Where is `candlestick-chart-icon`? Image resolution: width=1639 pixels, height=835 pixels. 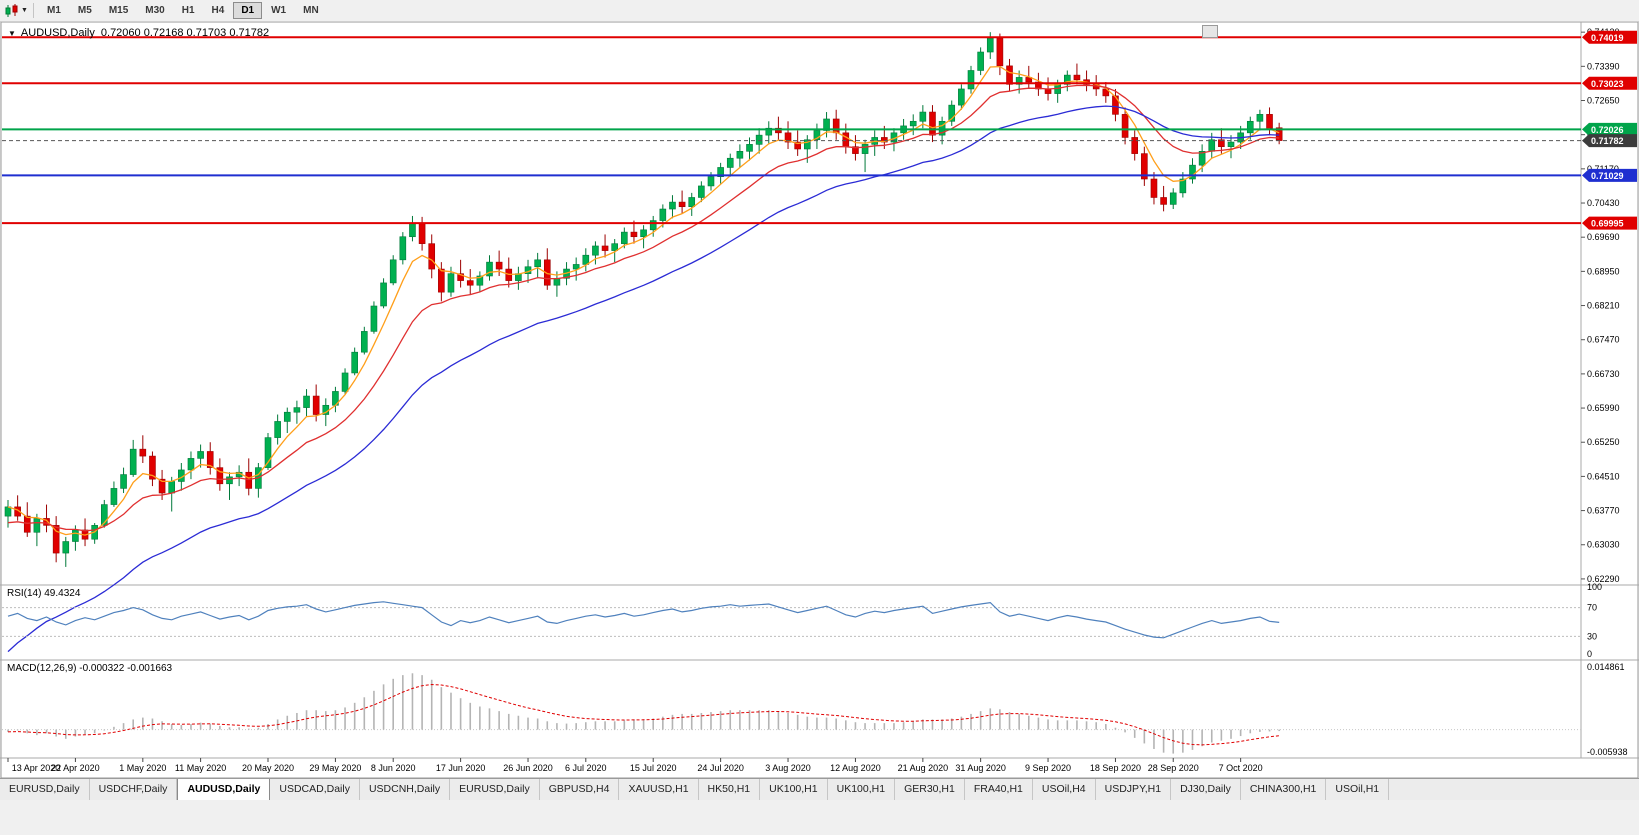
candlestick-chart-icon is located at coordinates (11, 10).